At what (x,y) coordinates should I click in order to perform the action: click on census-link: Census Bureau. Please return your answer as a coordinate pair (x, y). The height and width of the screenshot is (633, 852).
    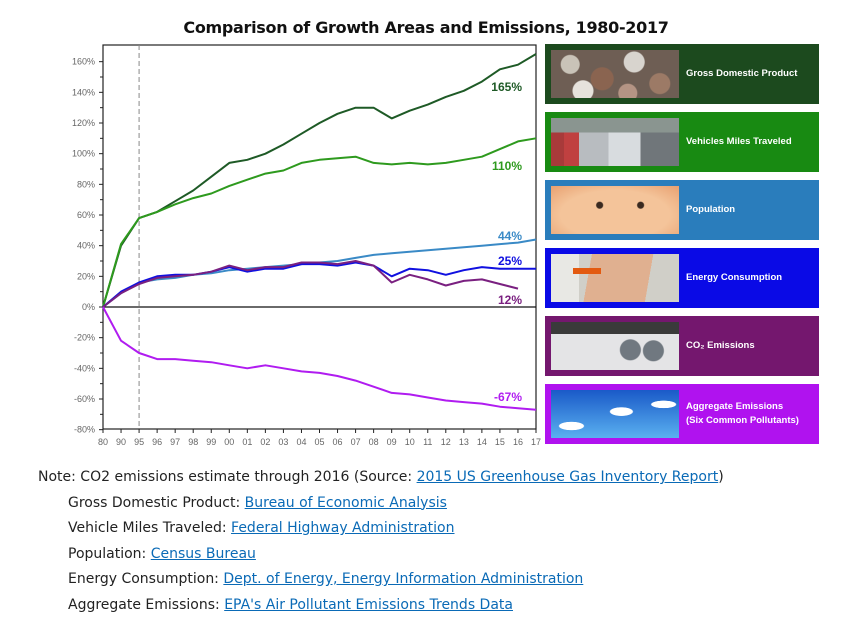
    Looking at the image, I should click on (203, 553).